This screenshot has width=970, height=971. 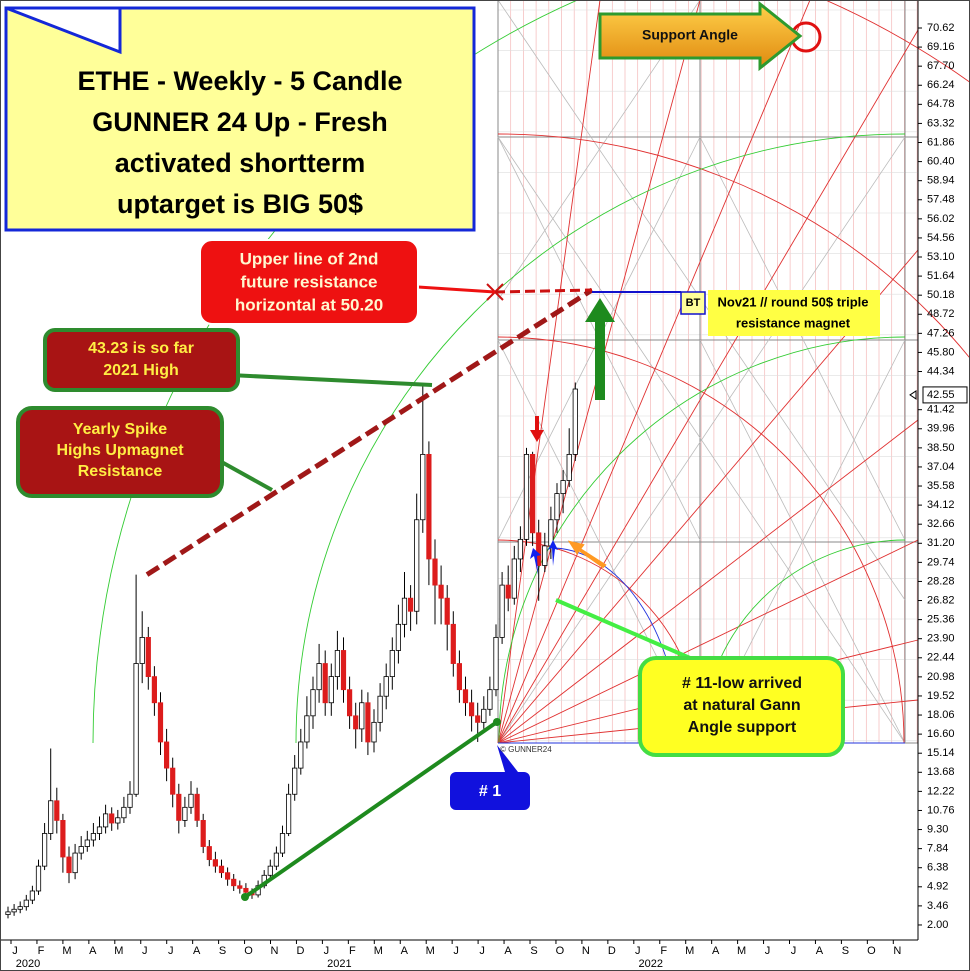 What do you see at coordinates (240, 204) in the screenshot?
I see `annotation-text: uptarget is BIG 50$` at bounding box center [240, 204].